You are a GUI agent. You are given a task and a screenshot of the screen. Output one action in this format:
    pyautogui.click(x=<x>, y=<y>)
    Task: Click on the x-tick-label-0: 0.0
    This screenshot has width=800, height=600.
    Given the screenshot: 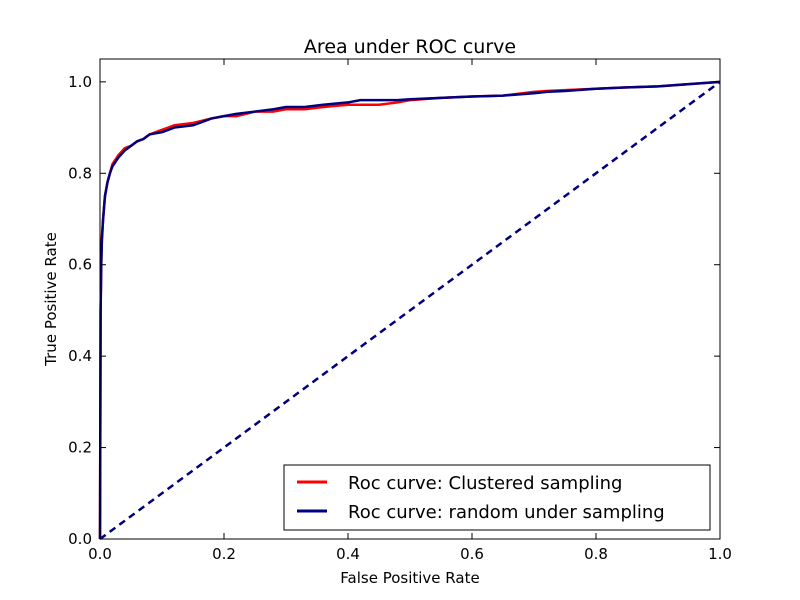 What is the action you would take?
    pyautogui.click(x=100, y=554)
    